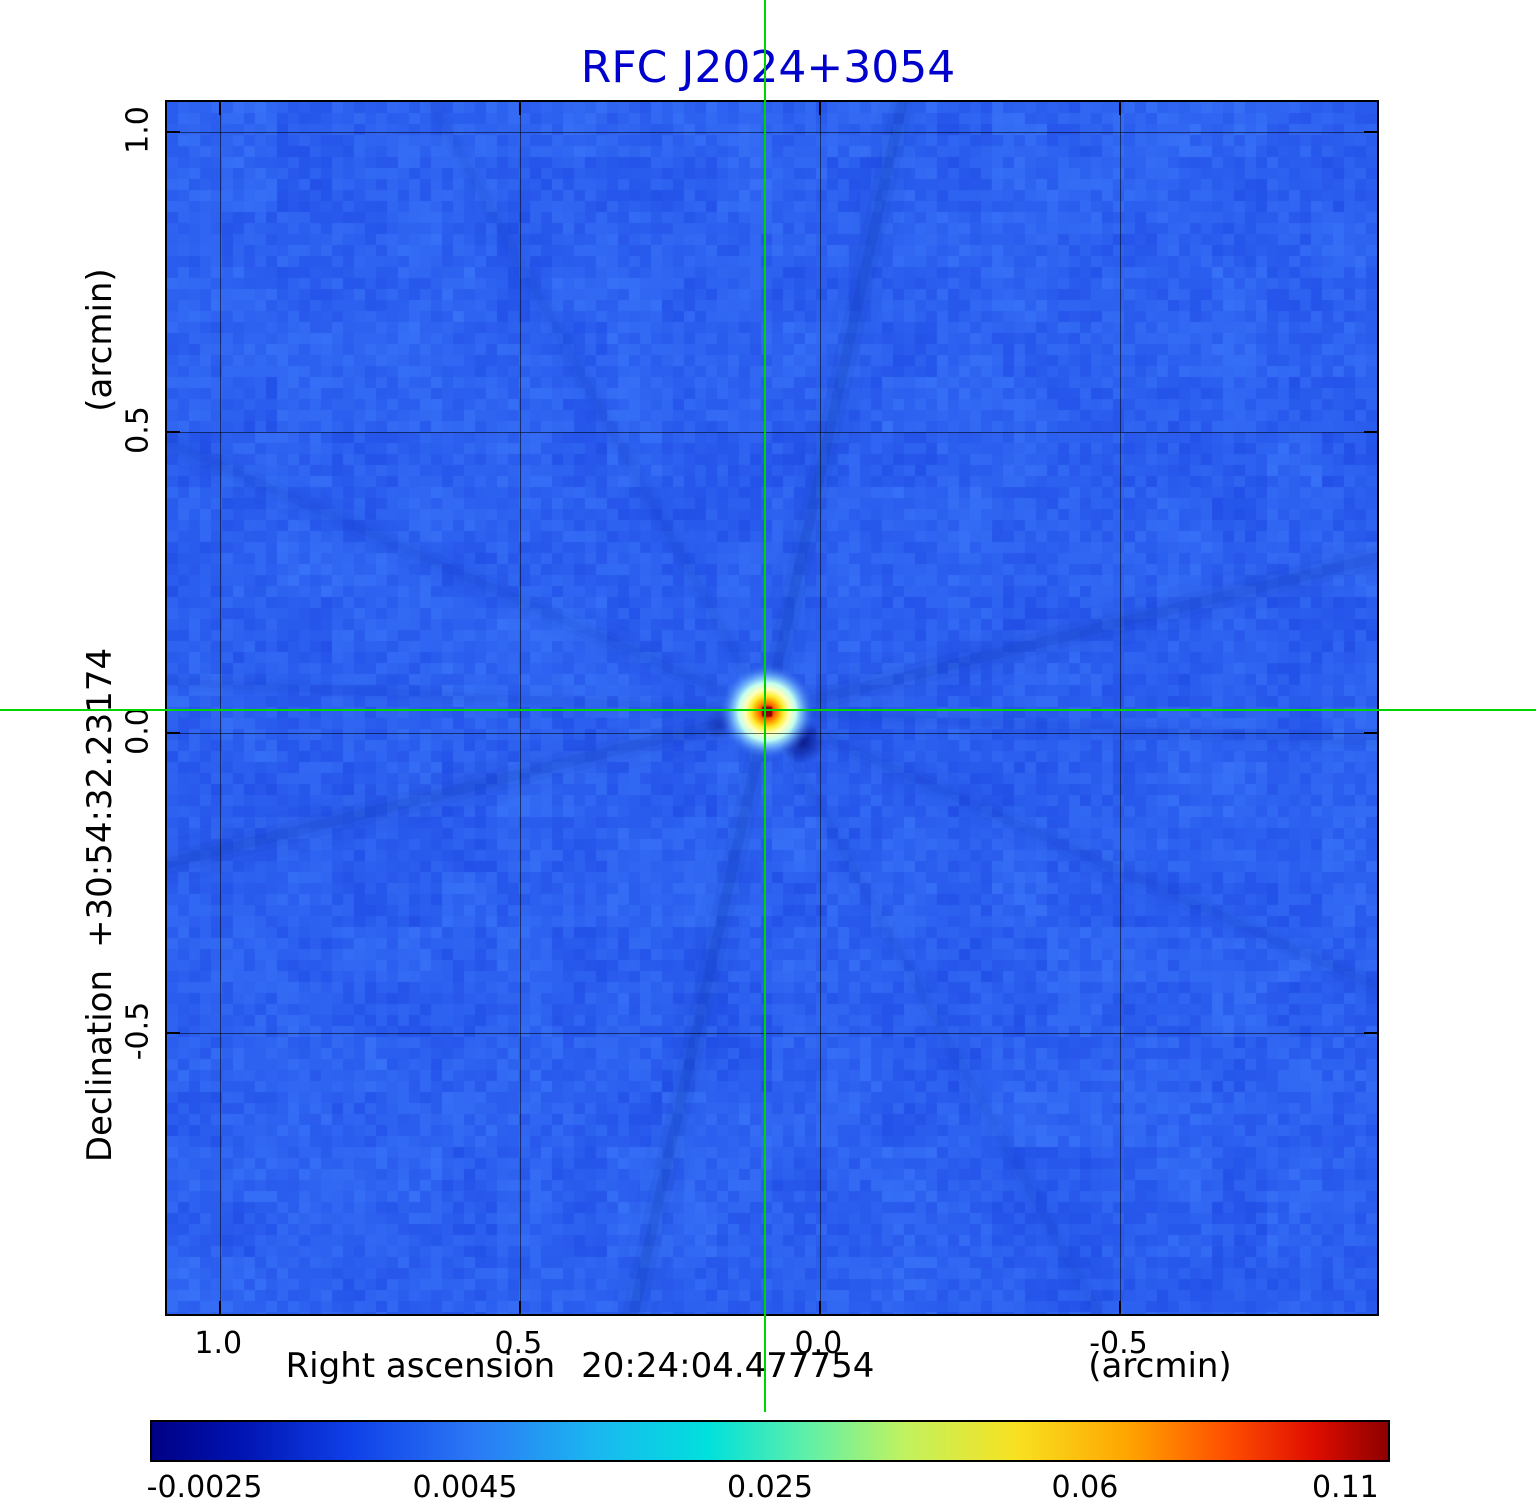 This screenshot has width=1536, height=1511. I want to click on x-axis-label-text: Right ascension, so click(420, 1366).